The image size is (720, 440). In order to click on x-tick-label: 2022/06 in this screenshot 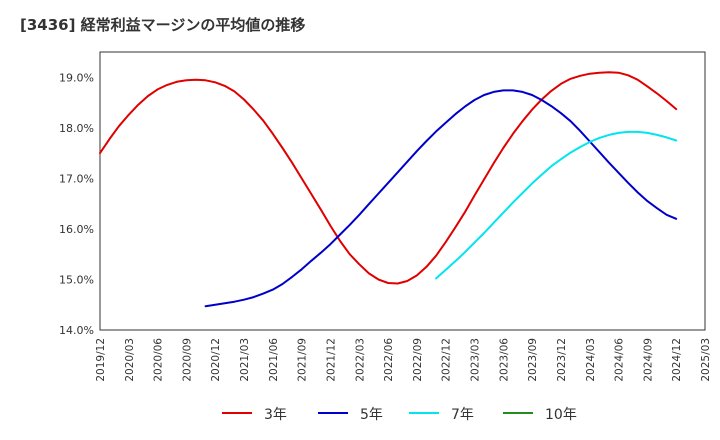, I will do `click(389, 360)`.